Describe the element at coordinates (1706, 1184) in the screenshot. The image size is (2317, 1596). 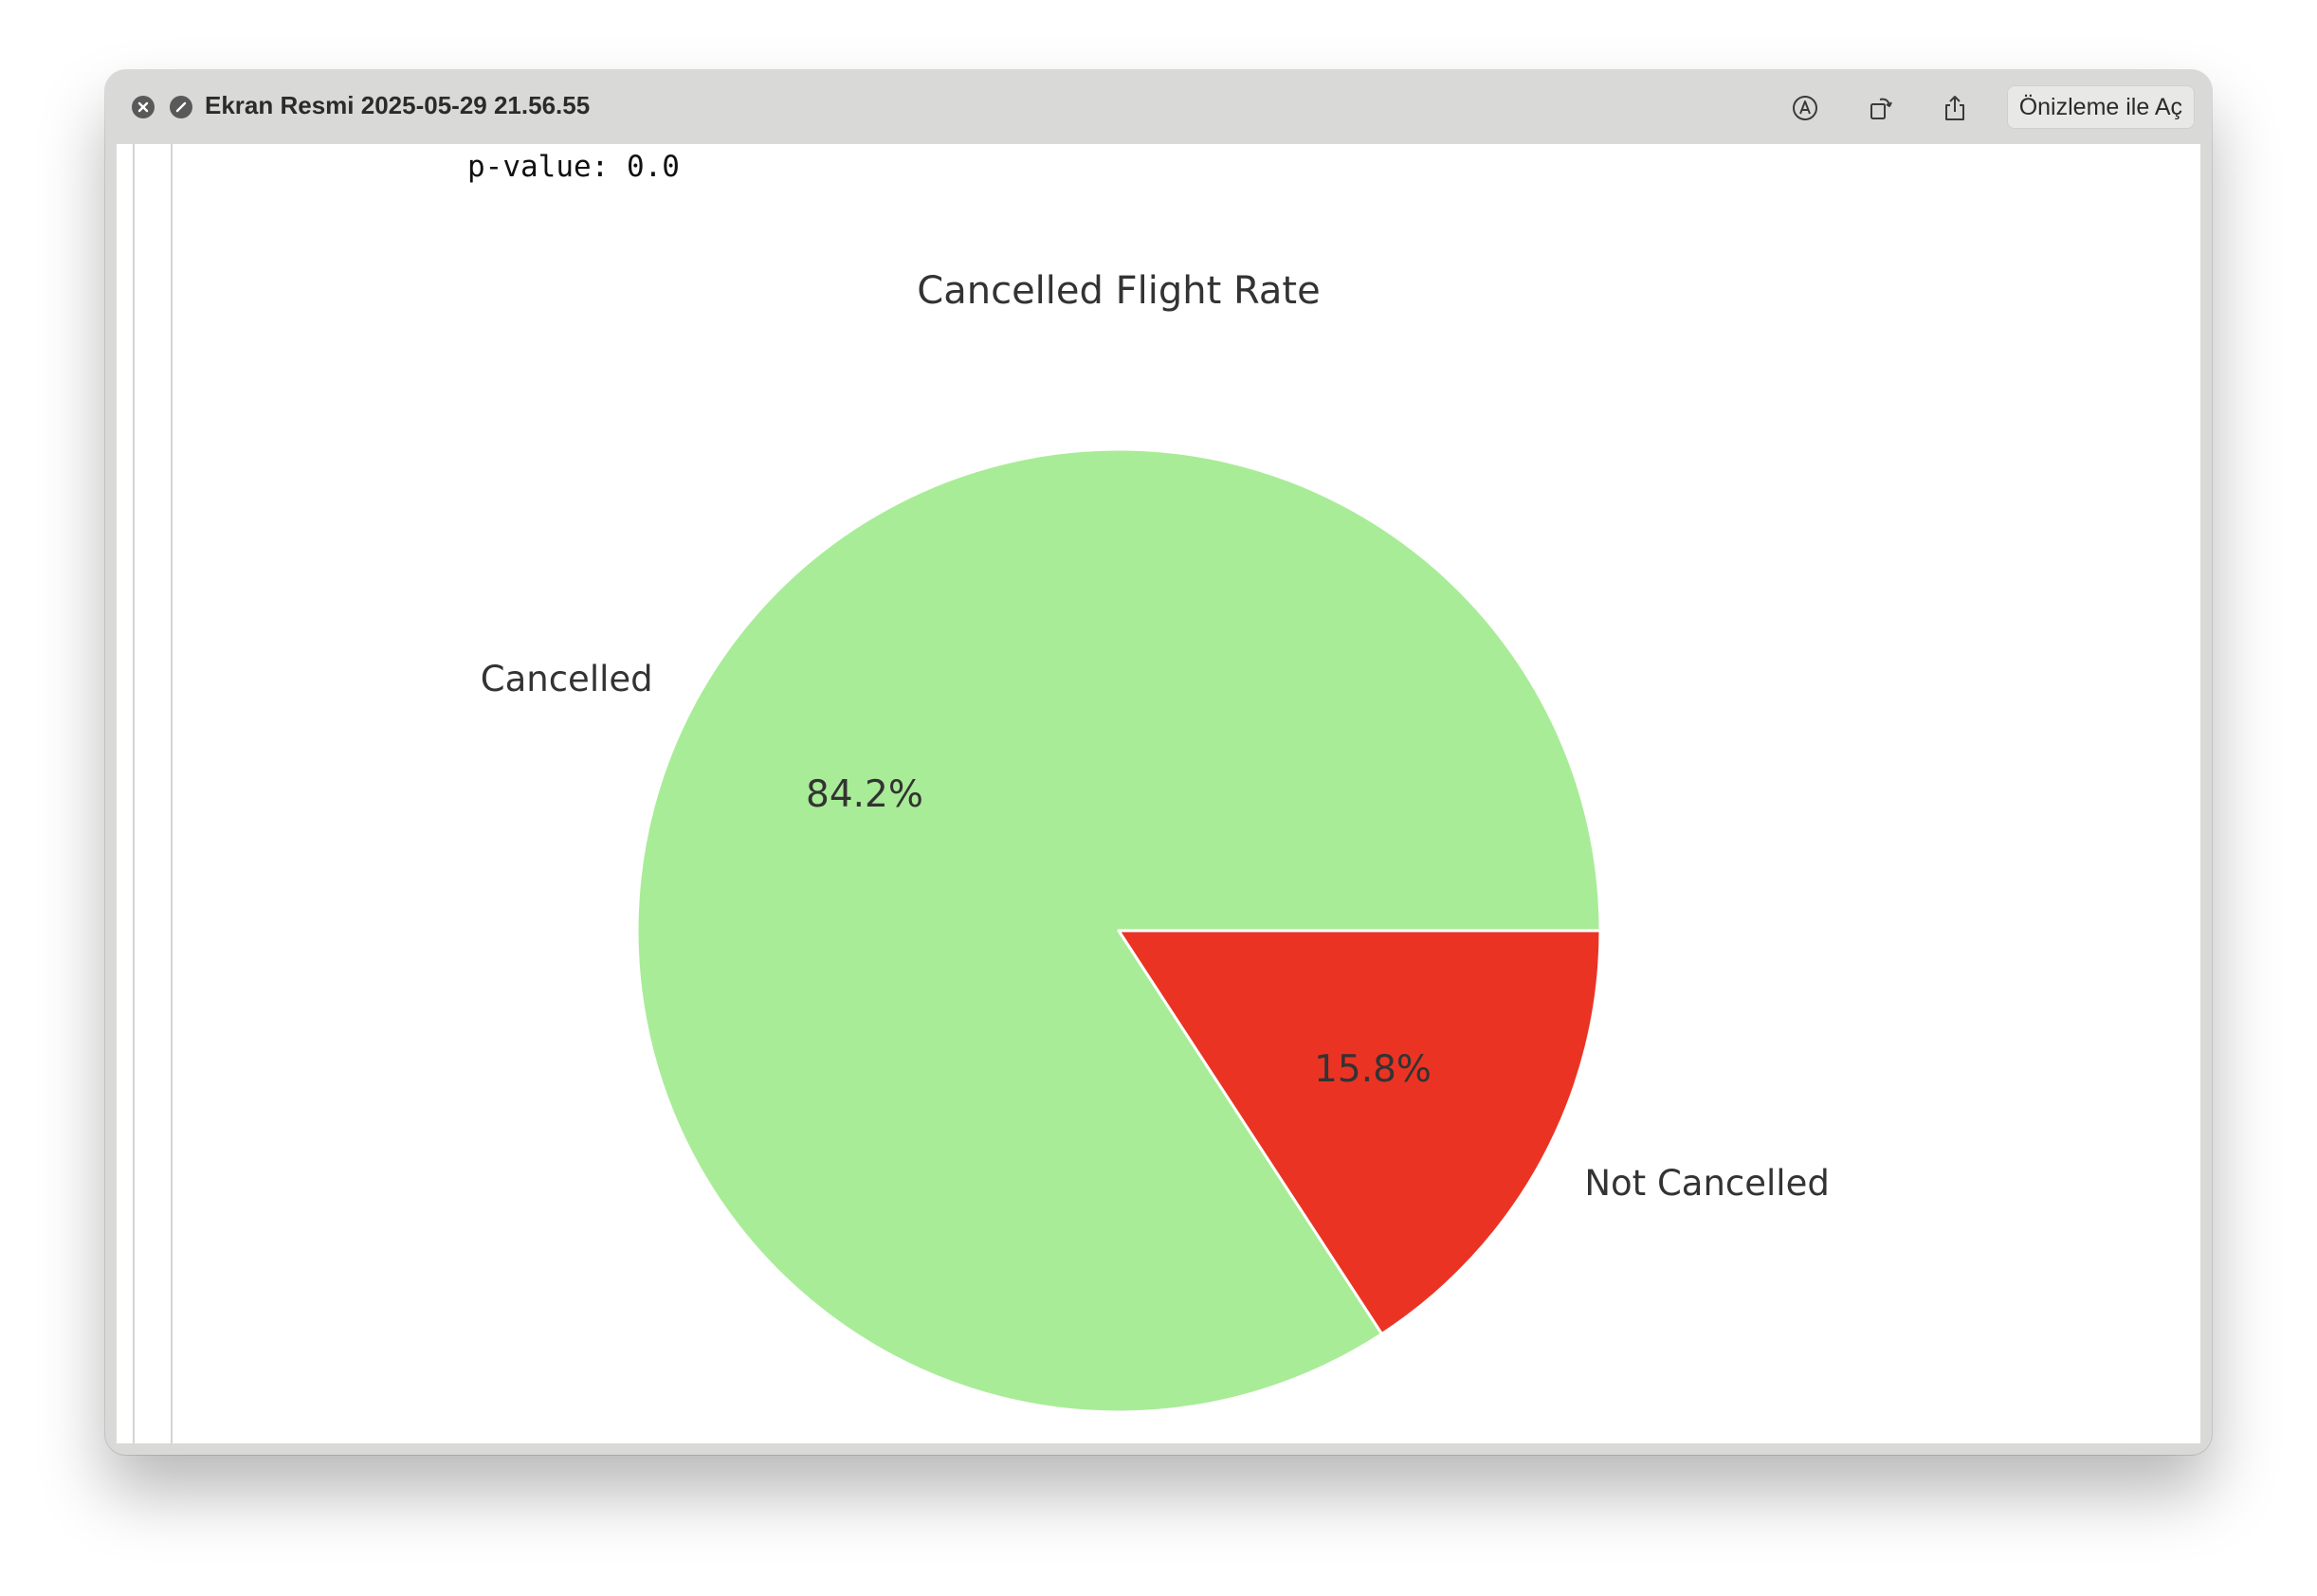
I see `slice-label: Not Cancelled` at that location.